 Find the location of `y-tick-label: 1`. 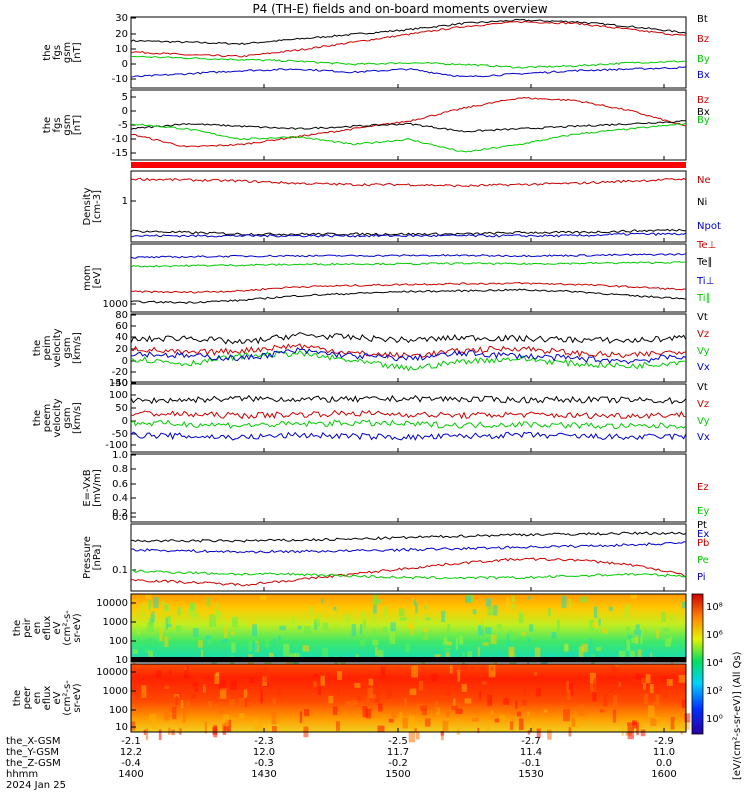

y-tick-label: 1 is located at coordinates (125, 201).